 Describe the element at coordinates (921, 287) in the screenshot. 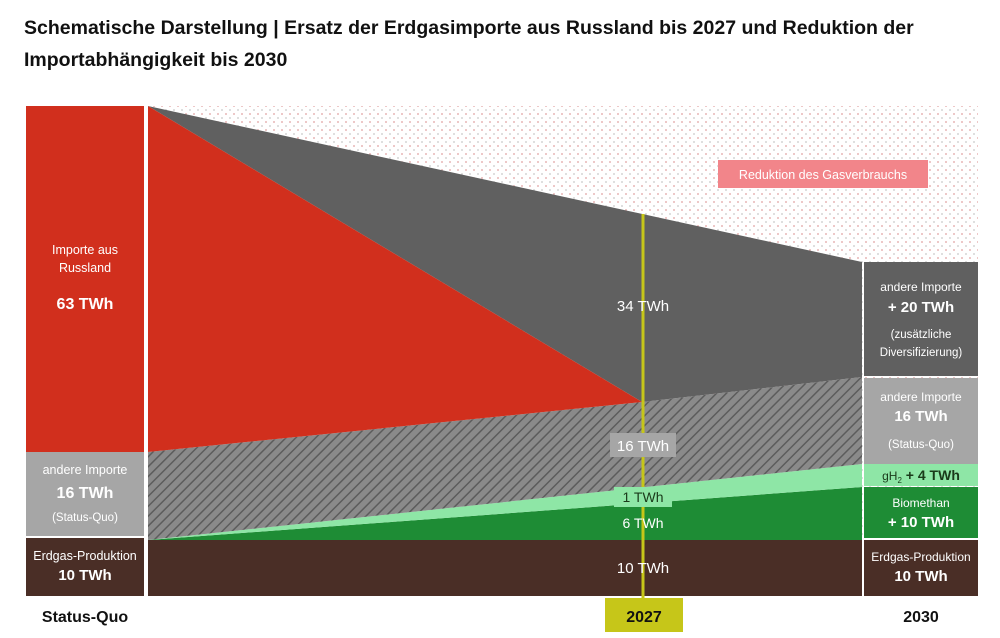

I see `y2030-other-new-label: andere Importe` at that location.